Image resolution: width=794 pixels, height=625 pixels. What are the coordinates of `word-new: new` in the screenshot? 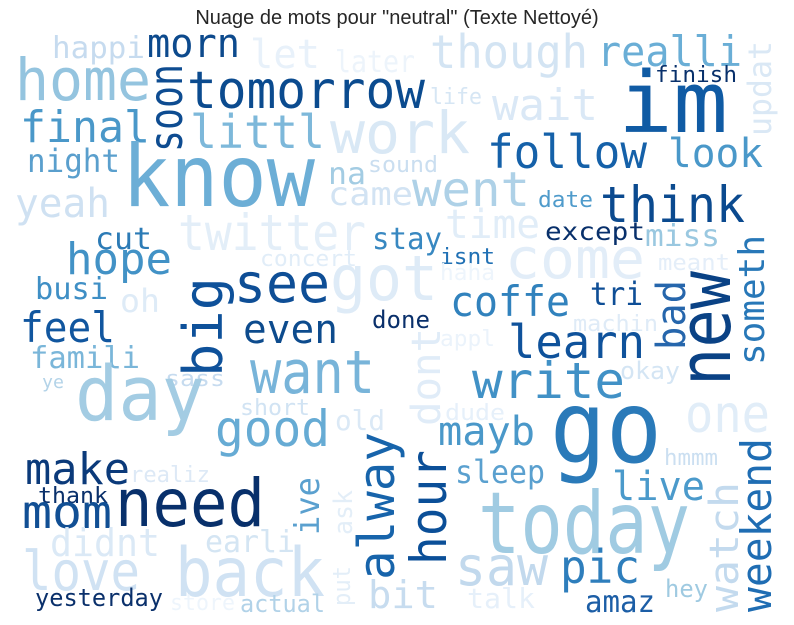 It's located at (705, 328).